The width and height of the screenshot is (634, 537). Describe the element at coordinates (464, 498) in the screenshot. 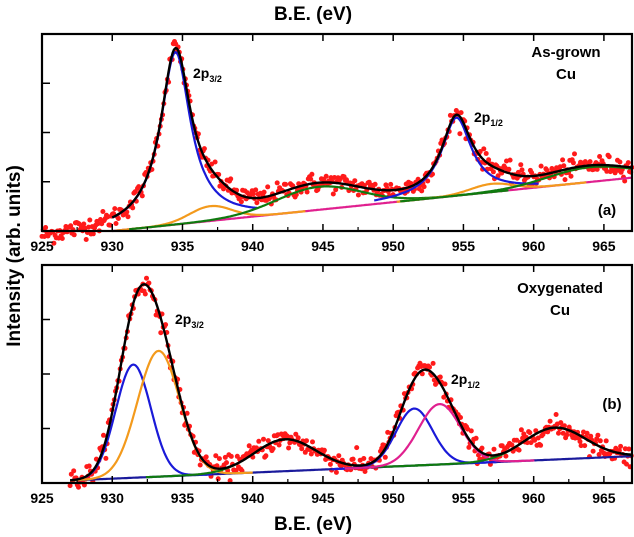

I see `x-tick-label: 955` at that location.